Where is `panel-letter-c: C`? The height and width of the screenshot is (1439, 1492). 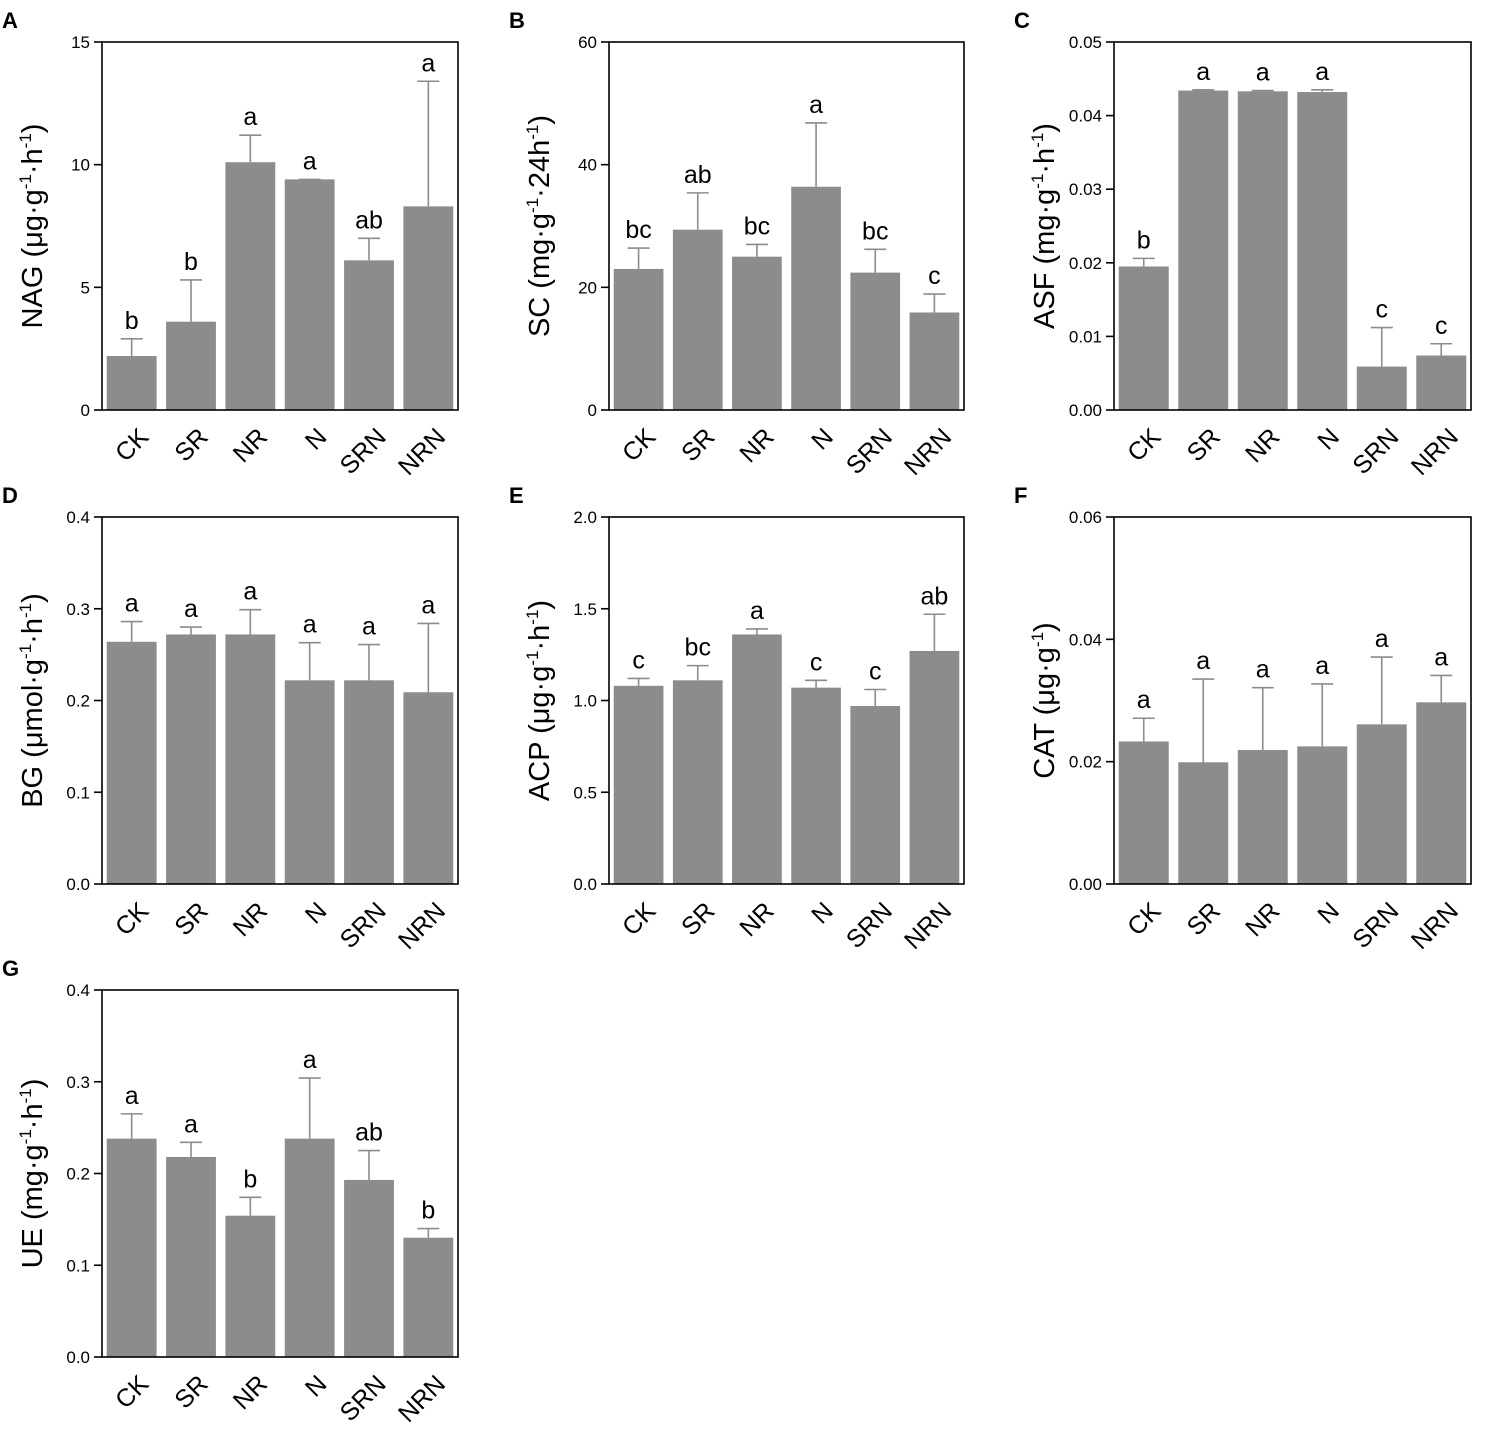 panel-letter-c: C is located at coordinates (1022, 20).